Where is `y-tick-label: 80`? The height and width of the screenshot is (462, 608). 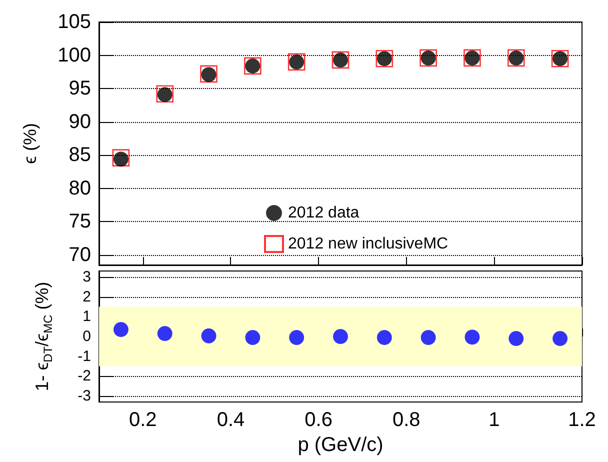 y-tick-label: 80 is located at coordinates (79, 188).